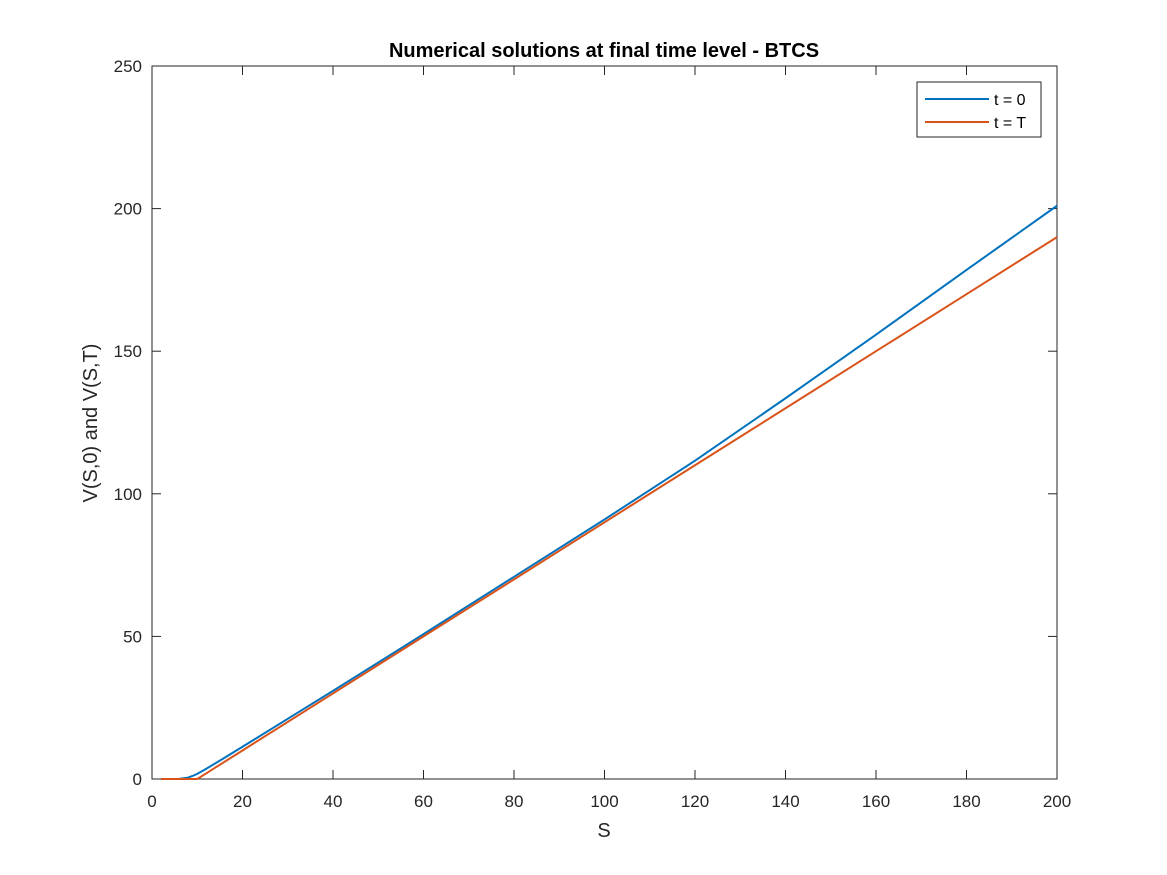 Image resolution: width=1167 pixels, height=875 pixels. What do you see at coordinates (132, 636) in the screenshot?
I see `y-tick-label: 50` at bounding box center [132, 636].